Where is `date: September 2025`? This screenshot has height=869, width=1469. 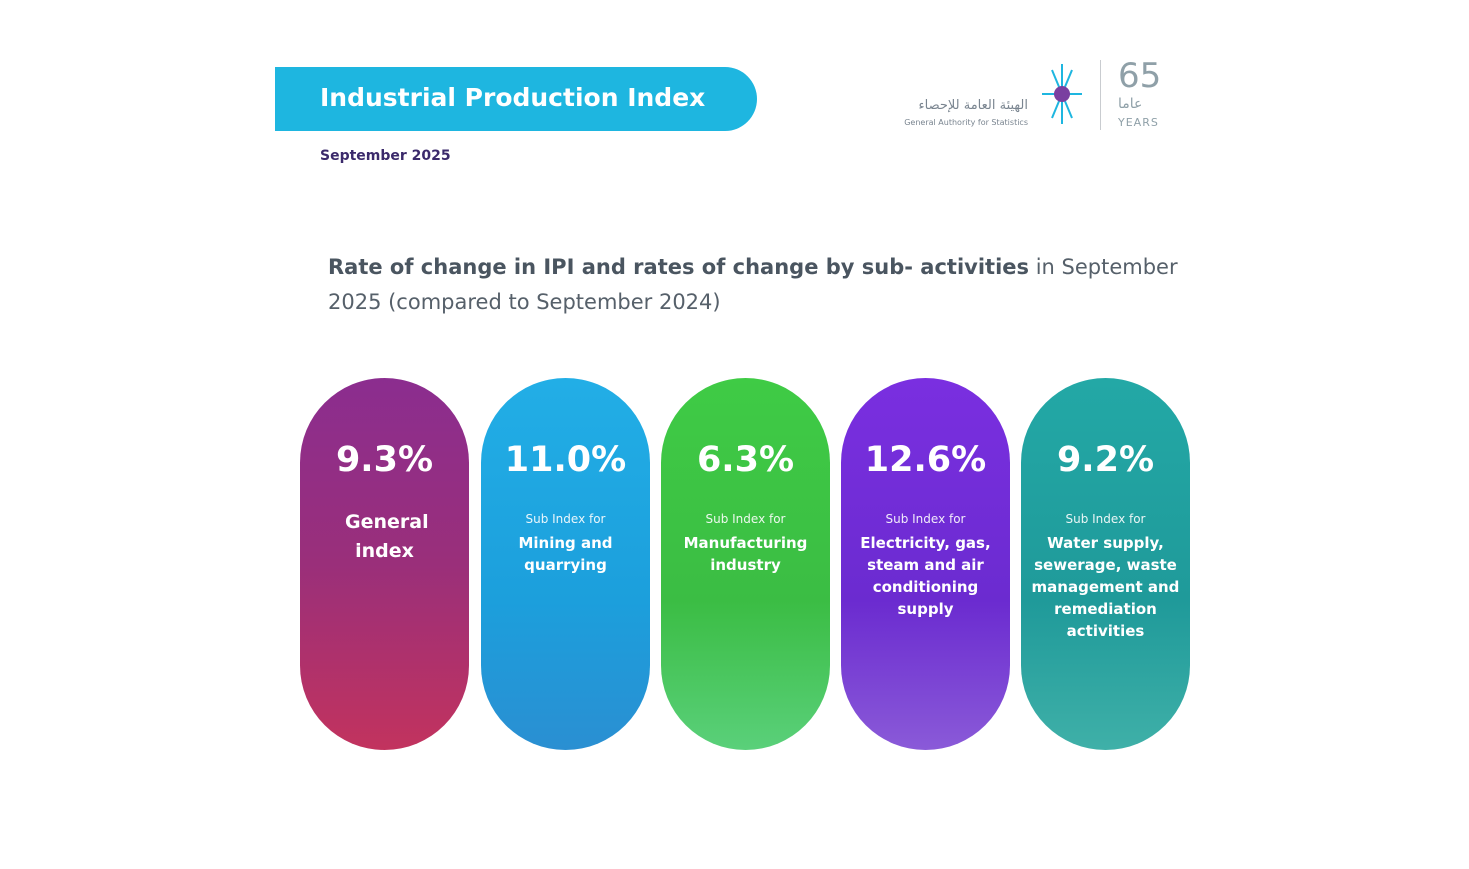
date: September 2025 is located at coordinates (385, 156).